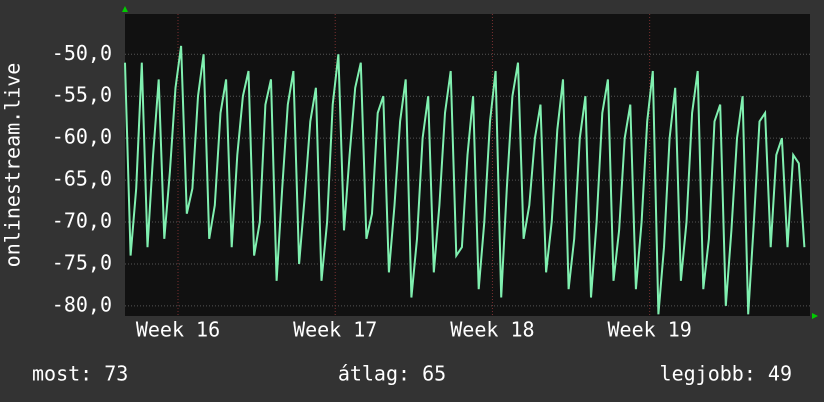 The image size is (824, 402). What do you see at coordinates (492, 330) in the screenshot?
I see `x-tick-label: Week 18` at bounding box center [492, 330].